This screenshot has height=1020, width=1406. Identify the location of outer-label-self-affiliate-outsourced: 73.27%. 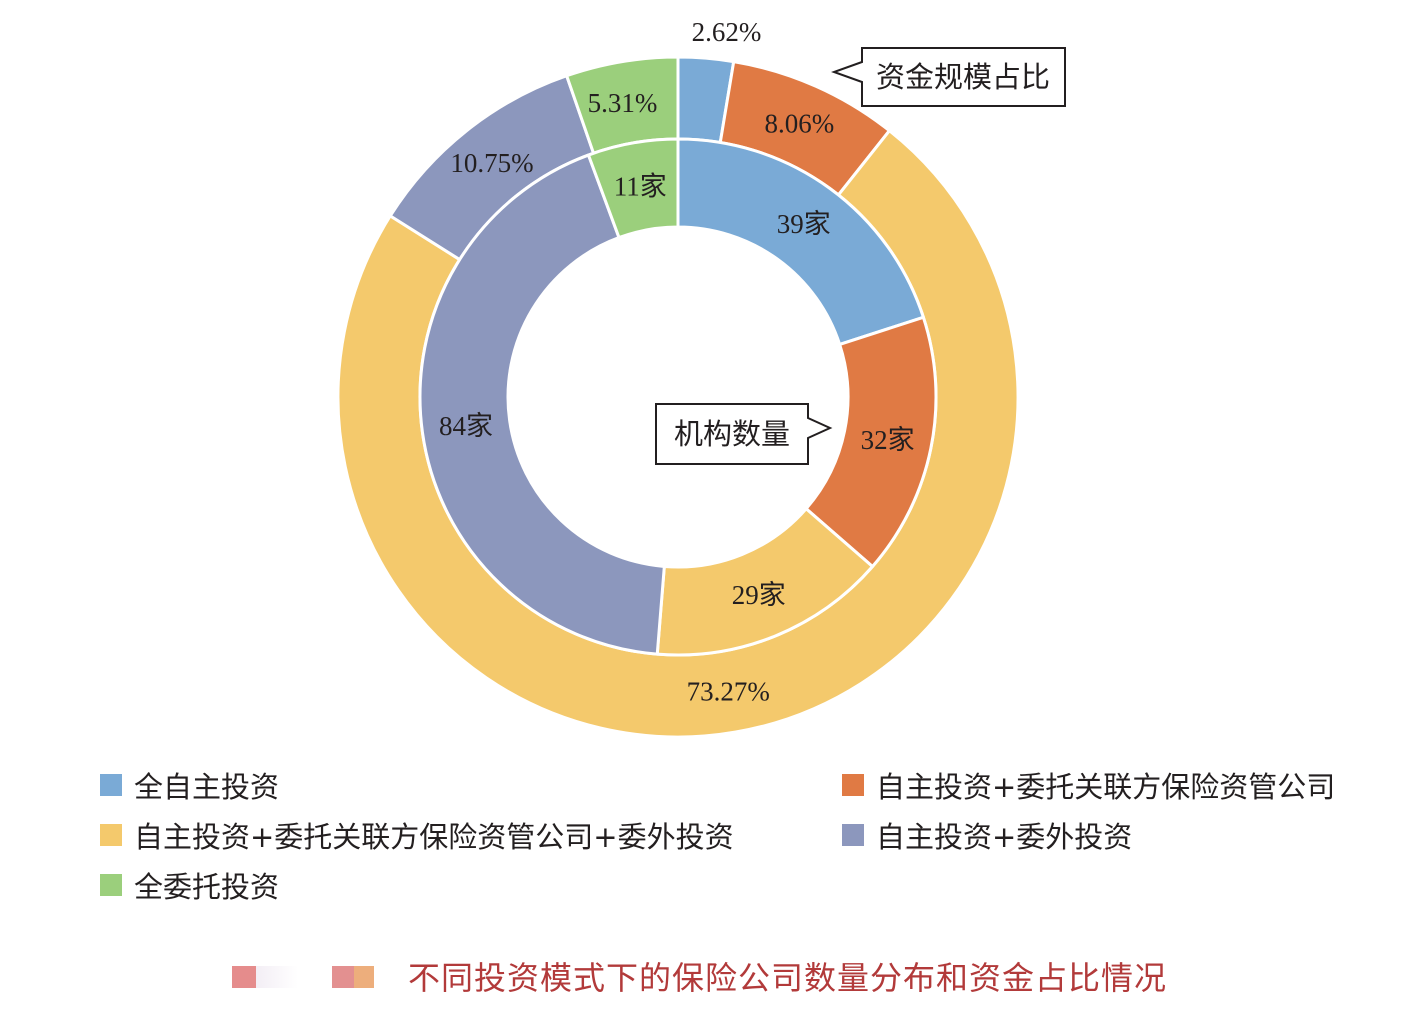
(728, 692).